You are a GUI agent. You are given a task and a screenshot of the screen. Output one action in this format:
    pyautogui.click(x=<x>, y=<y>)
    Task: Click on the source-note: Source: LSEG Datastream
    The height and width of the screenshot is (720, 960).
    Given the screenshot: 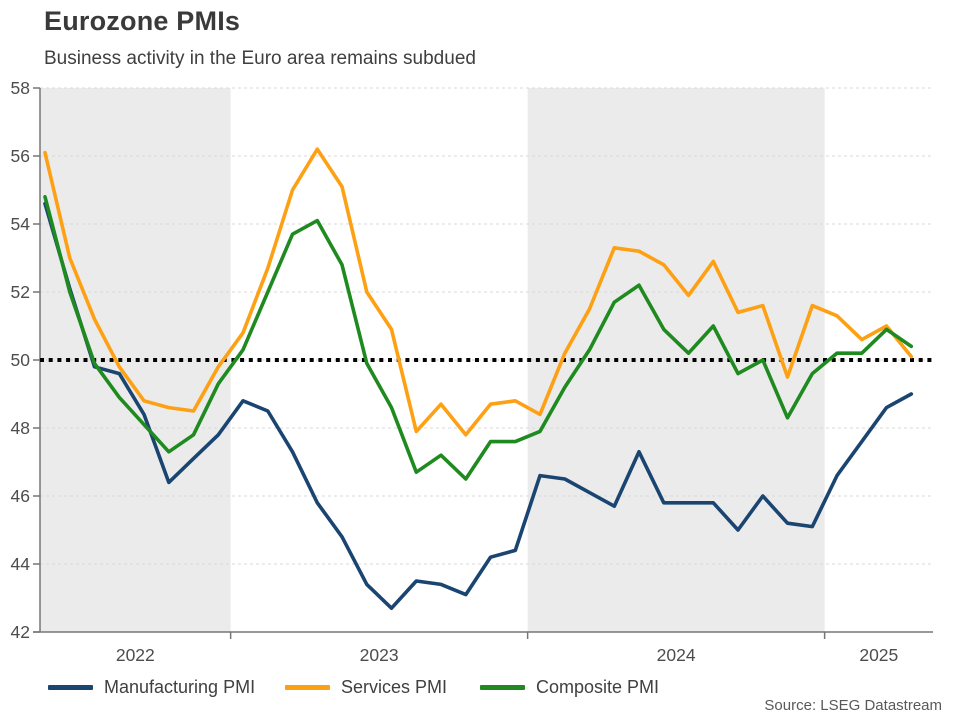 What is the action you would take?
    pyautogui.click(x=853, y=705)
    